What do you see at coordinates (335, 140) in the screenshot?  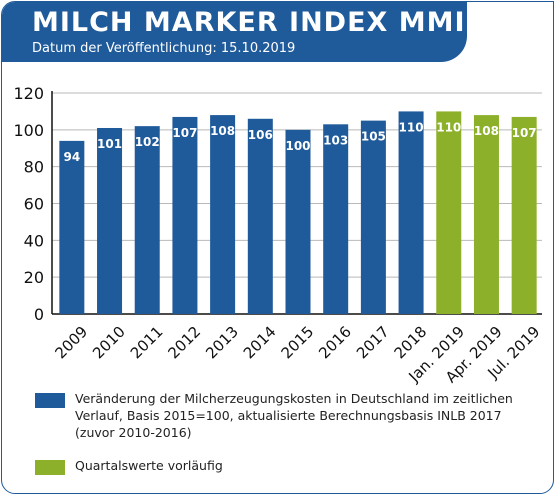 I see `bar-value-label: 103` at bounding box center [335, 140].